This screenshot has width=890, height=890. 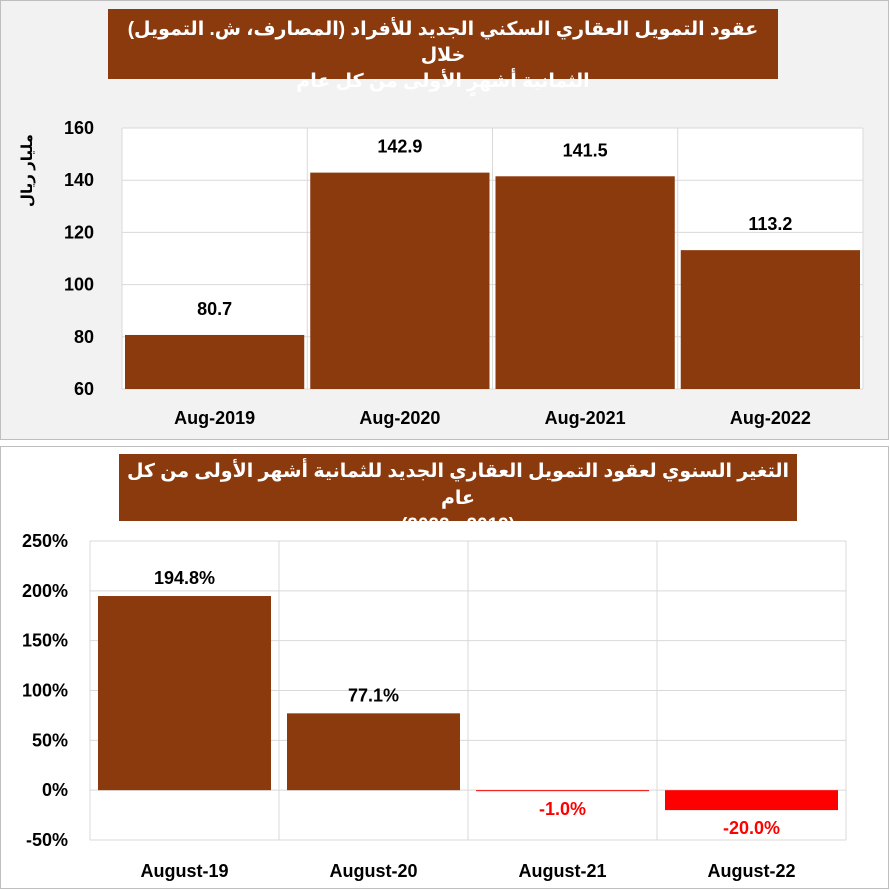 I want to click on x-tick-label: Aug-2021, so click(x=585, y=418).